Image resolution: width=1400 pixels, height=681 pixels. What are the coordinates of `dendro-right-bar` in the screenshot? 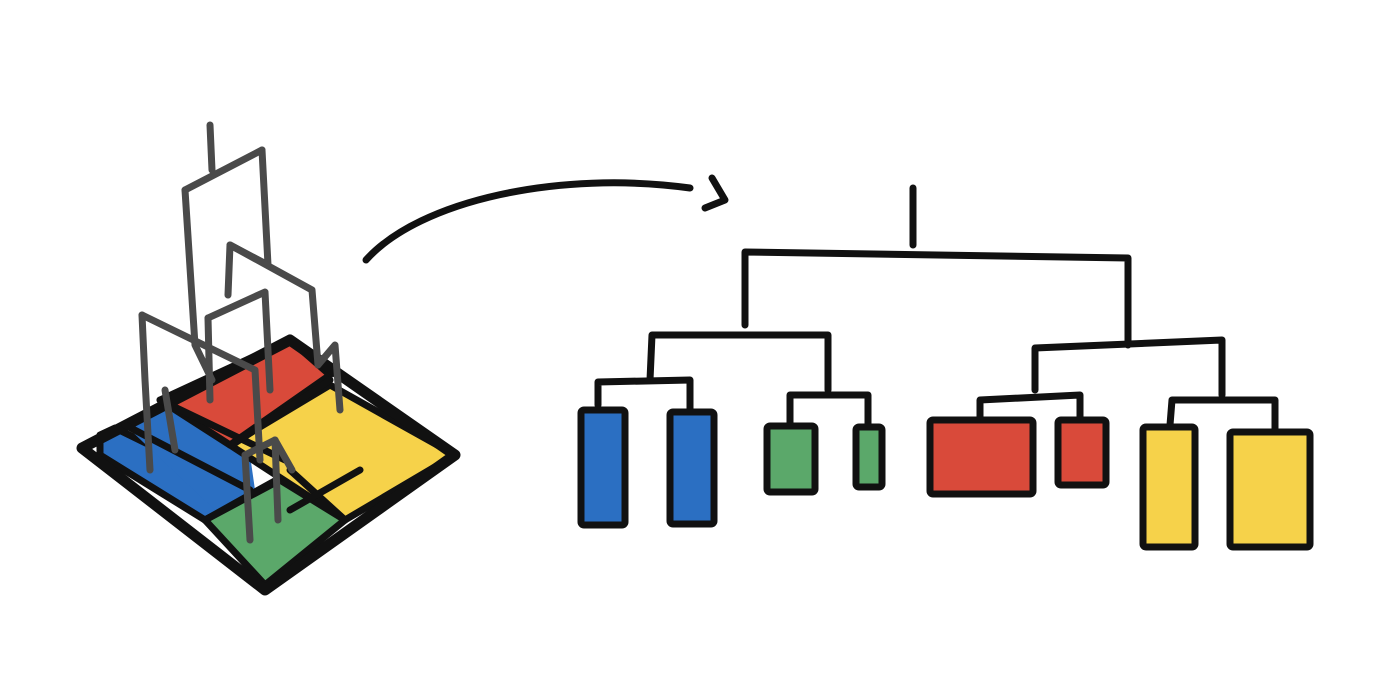 It's located at (1128, 367).